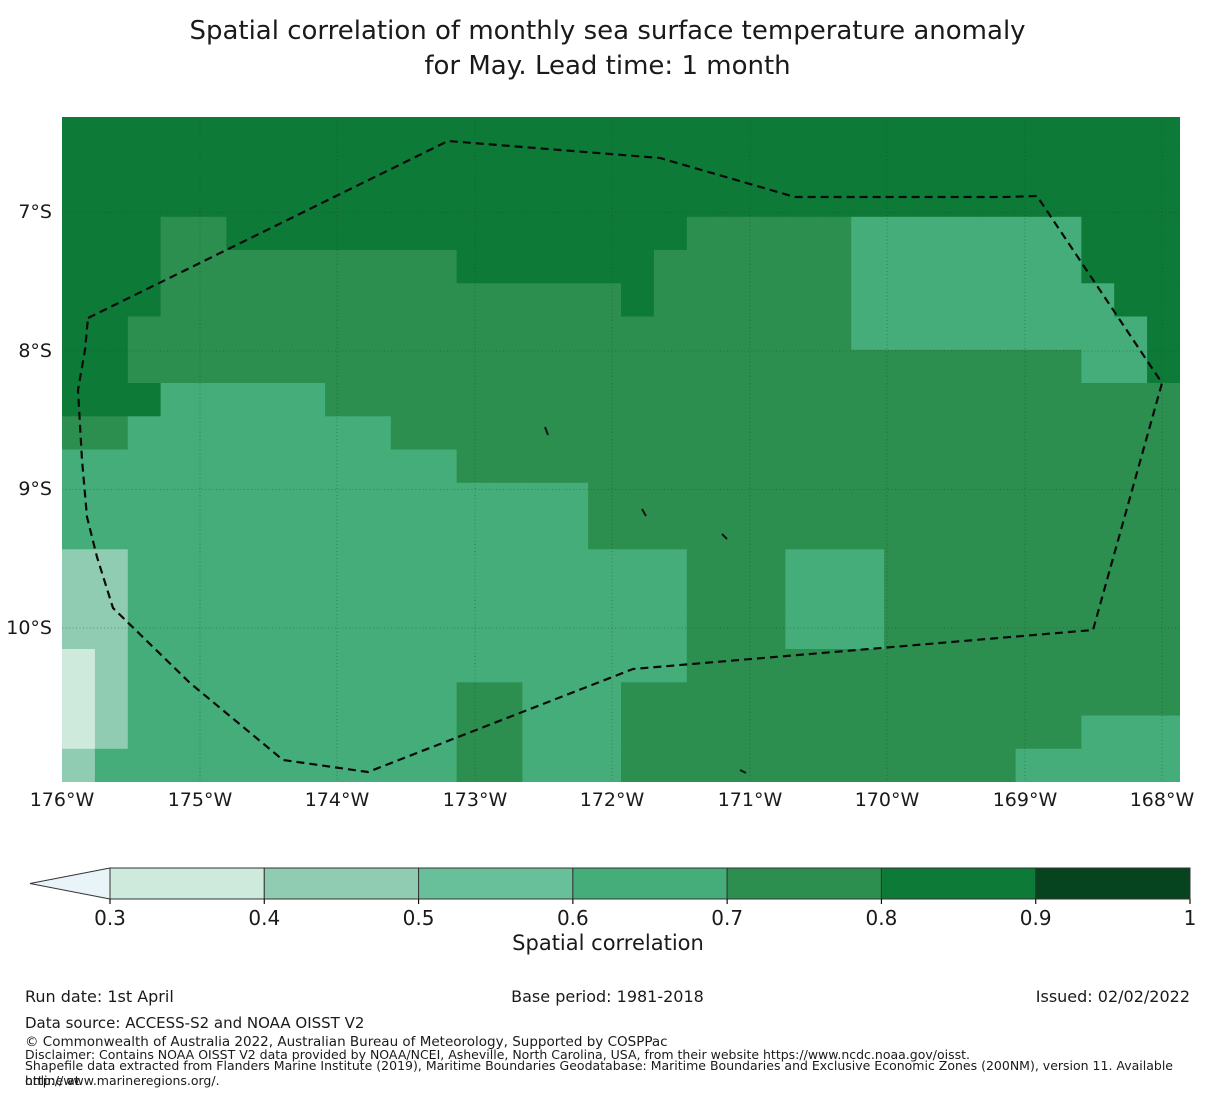  I want to click on base-period-text: Base period: 1981-2018, so click(607, 996).